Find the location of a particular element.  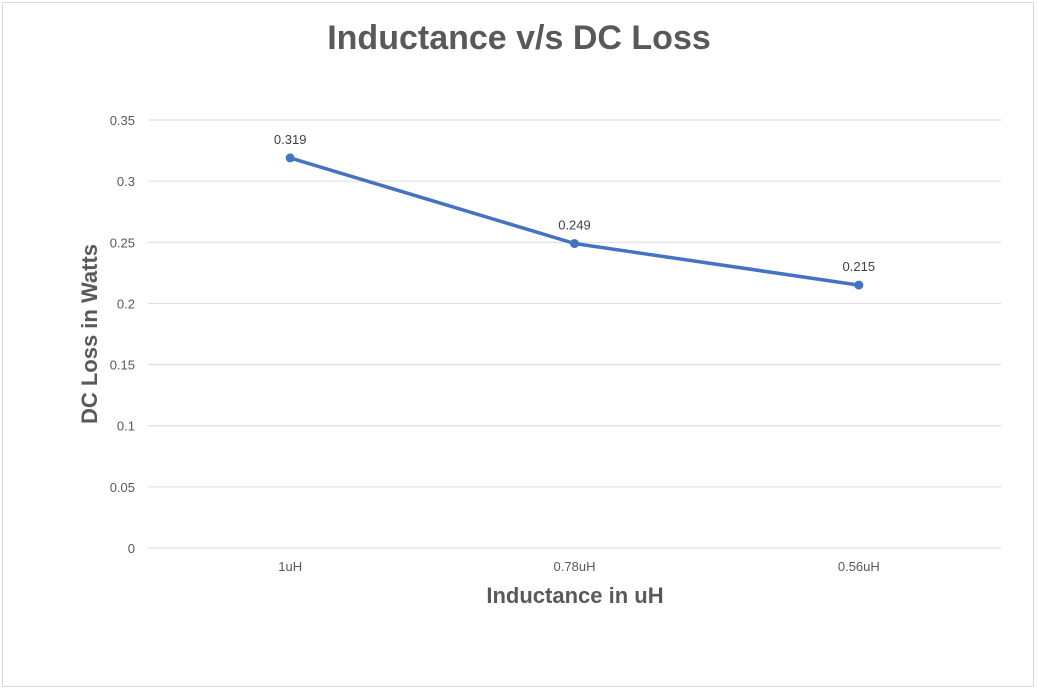

y-tick-label: 0.15 is located at coordinates (122, 365).